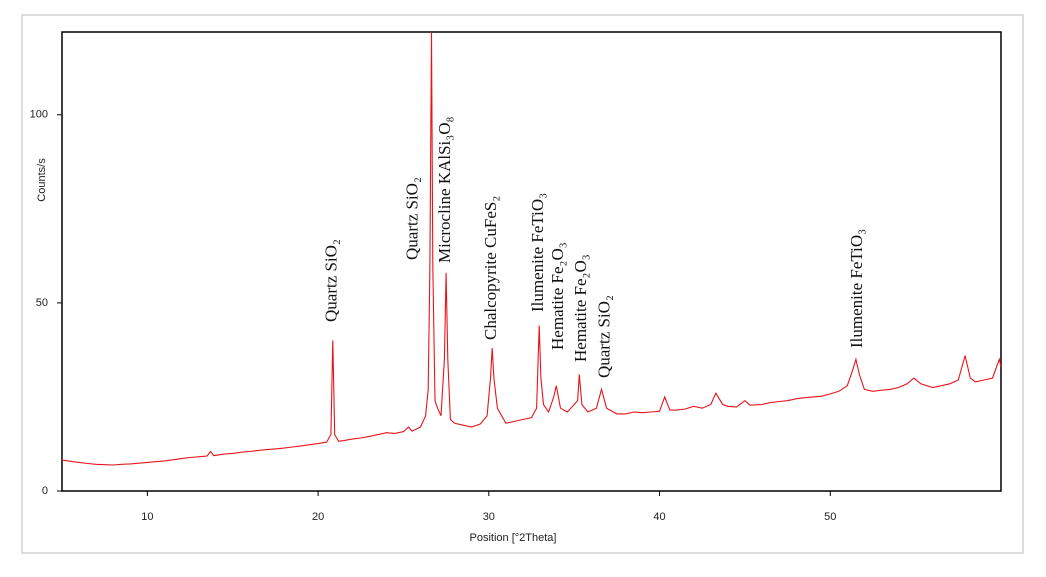  What do you see at coordinates (42, 303) in the screenshot?
I see `y-tick-label: 50` at bounding box center [42, 303].